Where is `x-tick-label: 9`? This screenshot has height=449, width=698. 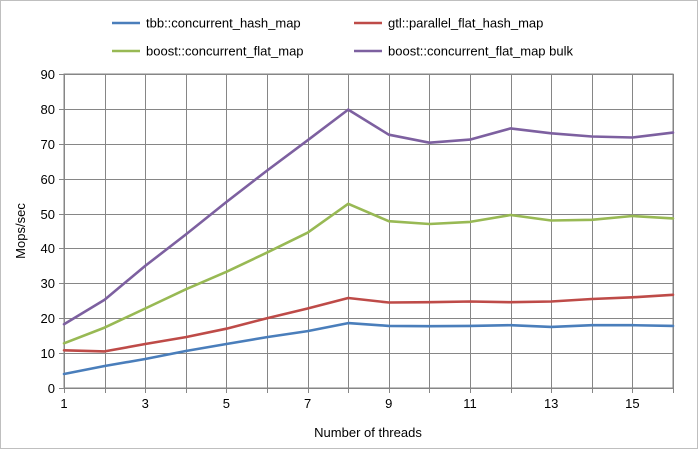 x-tick-label: 9 is located at coordinates (388, 403).